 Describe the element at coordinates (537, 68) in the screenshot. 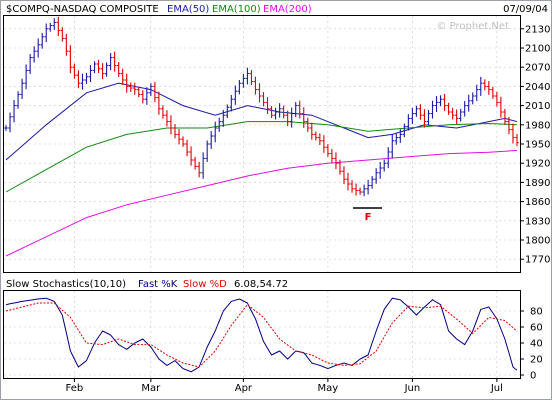

I see `price-tick-label: 2070` at that location.